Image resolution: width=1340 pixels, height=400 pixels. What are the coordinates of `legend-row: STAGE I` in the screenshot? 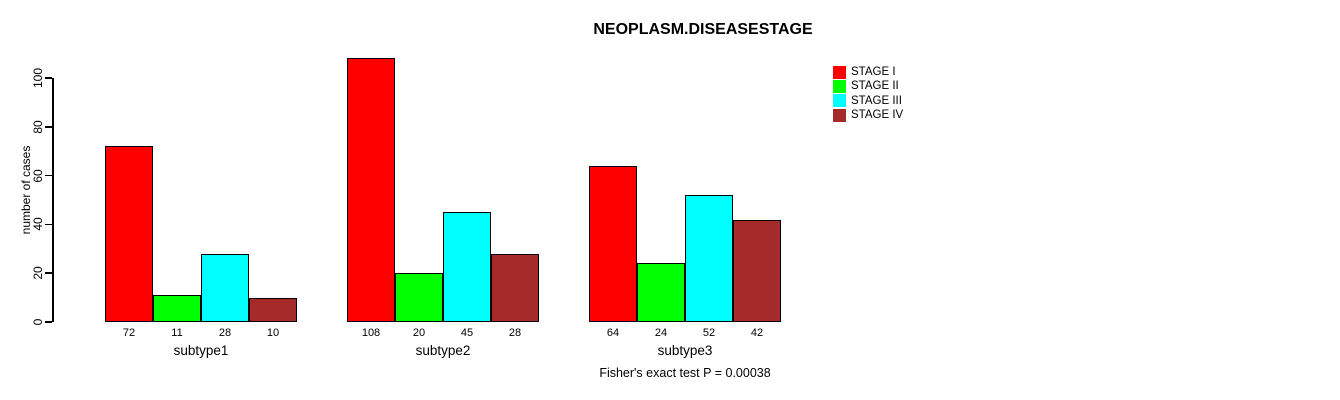 It's located at (868, 72).